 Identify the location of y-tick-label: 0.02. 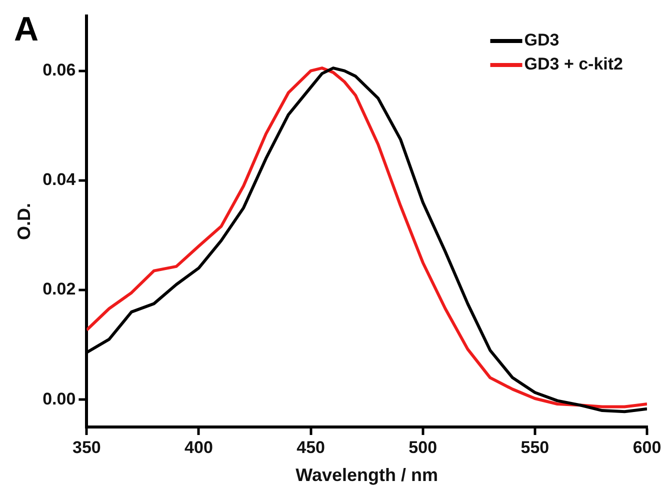
(59, 289).